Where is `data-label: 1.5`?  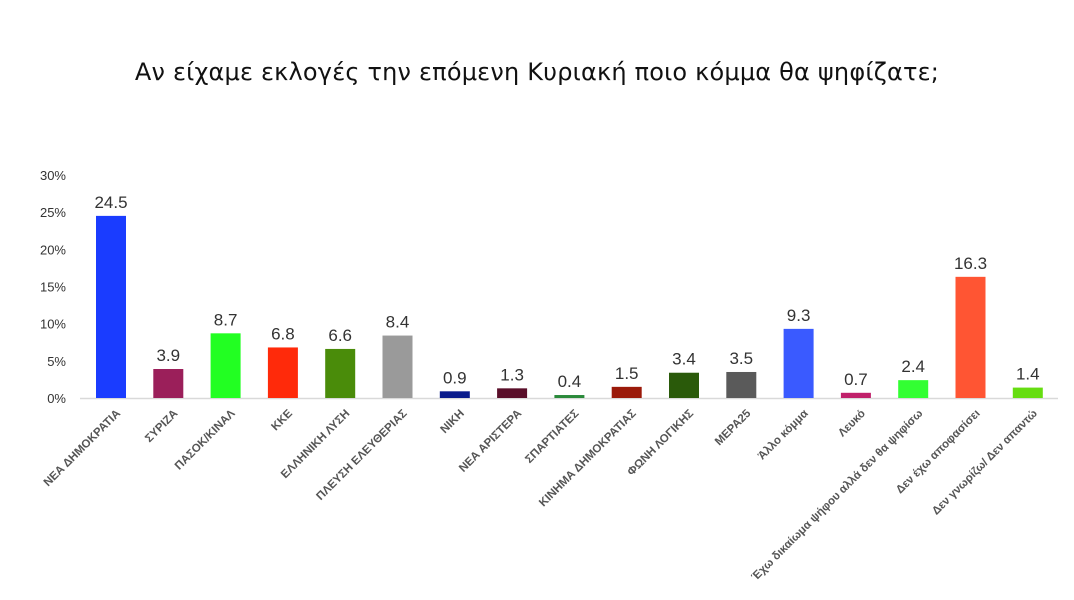 data-label: 1.5 is located at coordinates (627, 373).